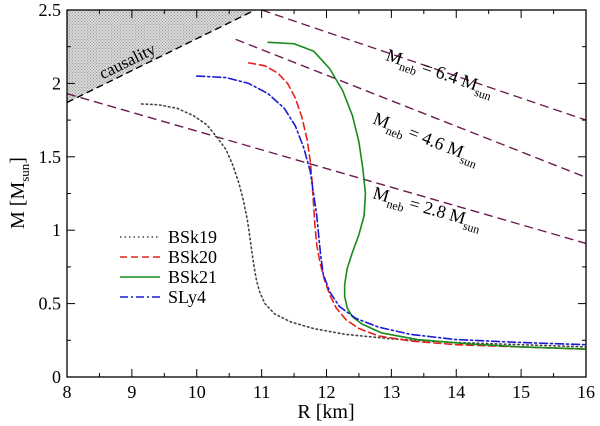 This screenshot has height=426, width=600. Describe the element at coordinates (56, 83) in the screenshot. I see `y-tick-label: 2` at that location.